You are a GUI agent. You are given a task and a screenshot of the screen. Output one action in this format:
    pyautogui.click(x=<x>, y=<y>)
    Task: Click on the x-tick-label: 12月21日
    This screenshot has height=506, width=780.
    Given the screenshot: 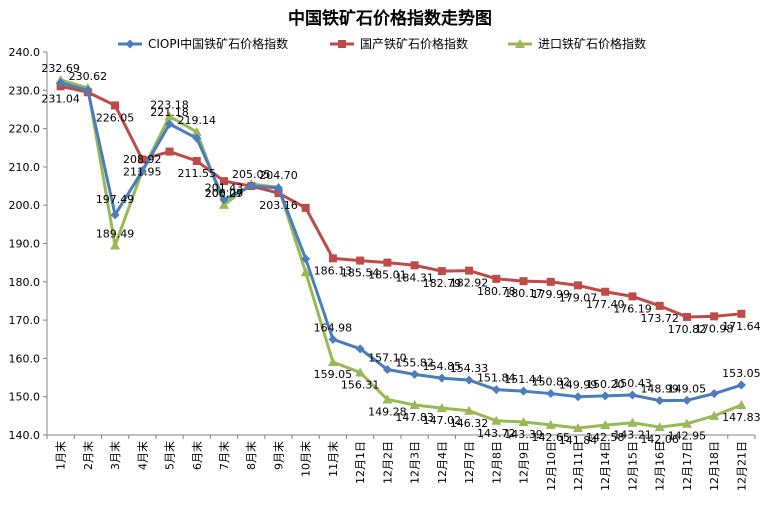 What is the action you would take?
    pyautogui.click(x=741, y=466)
    